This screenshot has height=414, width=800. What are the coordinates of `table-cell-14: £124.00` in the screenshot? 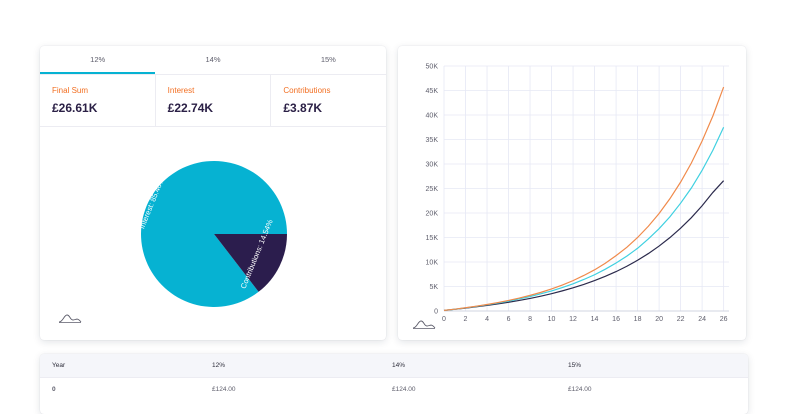 It's located at (404, 389).